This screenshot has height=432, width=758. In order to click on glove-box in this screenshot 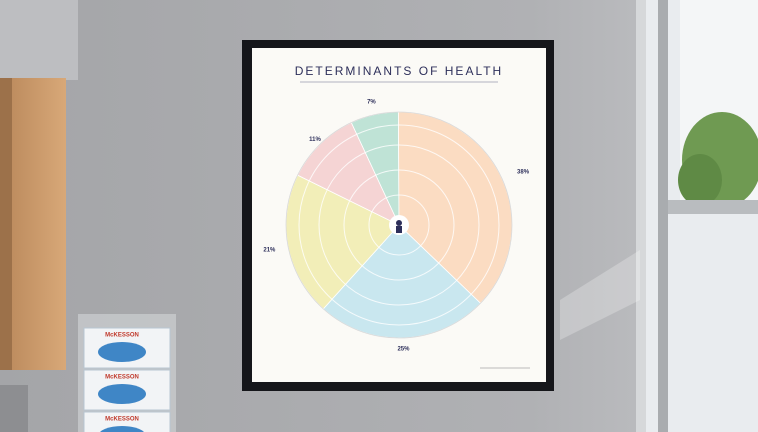, I will do `click(127, 421)`.